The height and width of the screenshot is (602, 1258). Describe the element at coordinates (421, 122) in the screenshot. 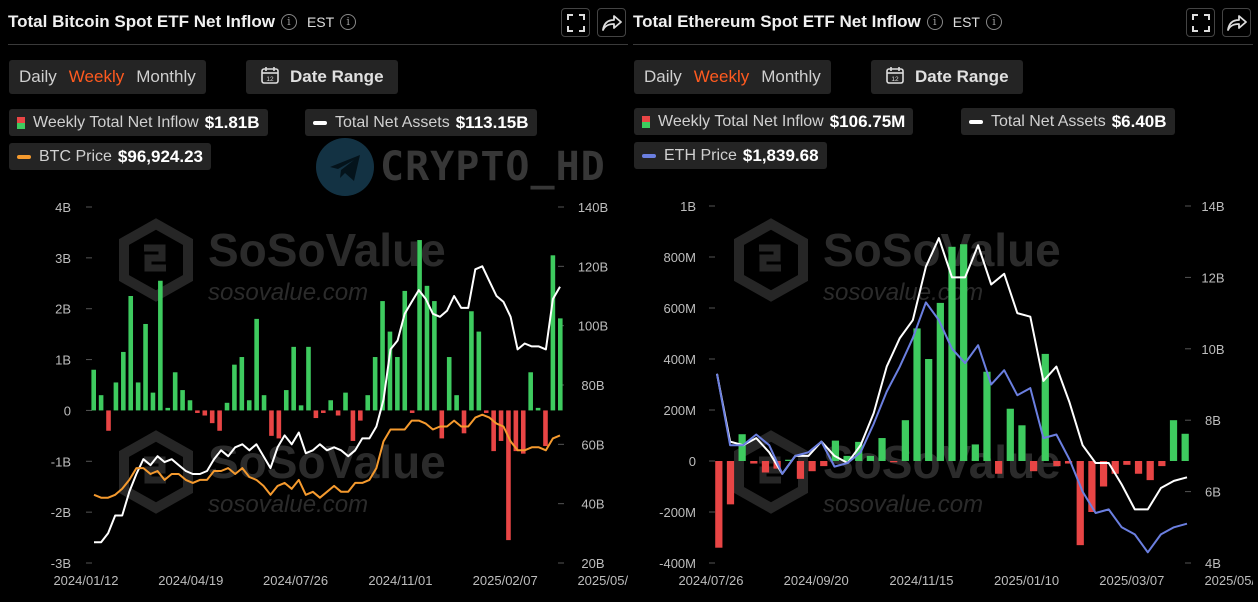

I see `legend-item: Total Net Assets $113.15B` at that location.